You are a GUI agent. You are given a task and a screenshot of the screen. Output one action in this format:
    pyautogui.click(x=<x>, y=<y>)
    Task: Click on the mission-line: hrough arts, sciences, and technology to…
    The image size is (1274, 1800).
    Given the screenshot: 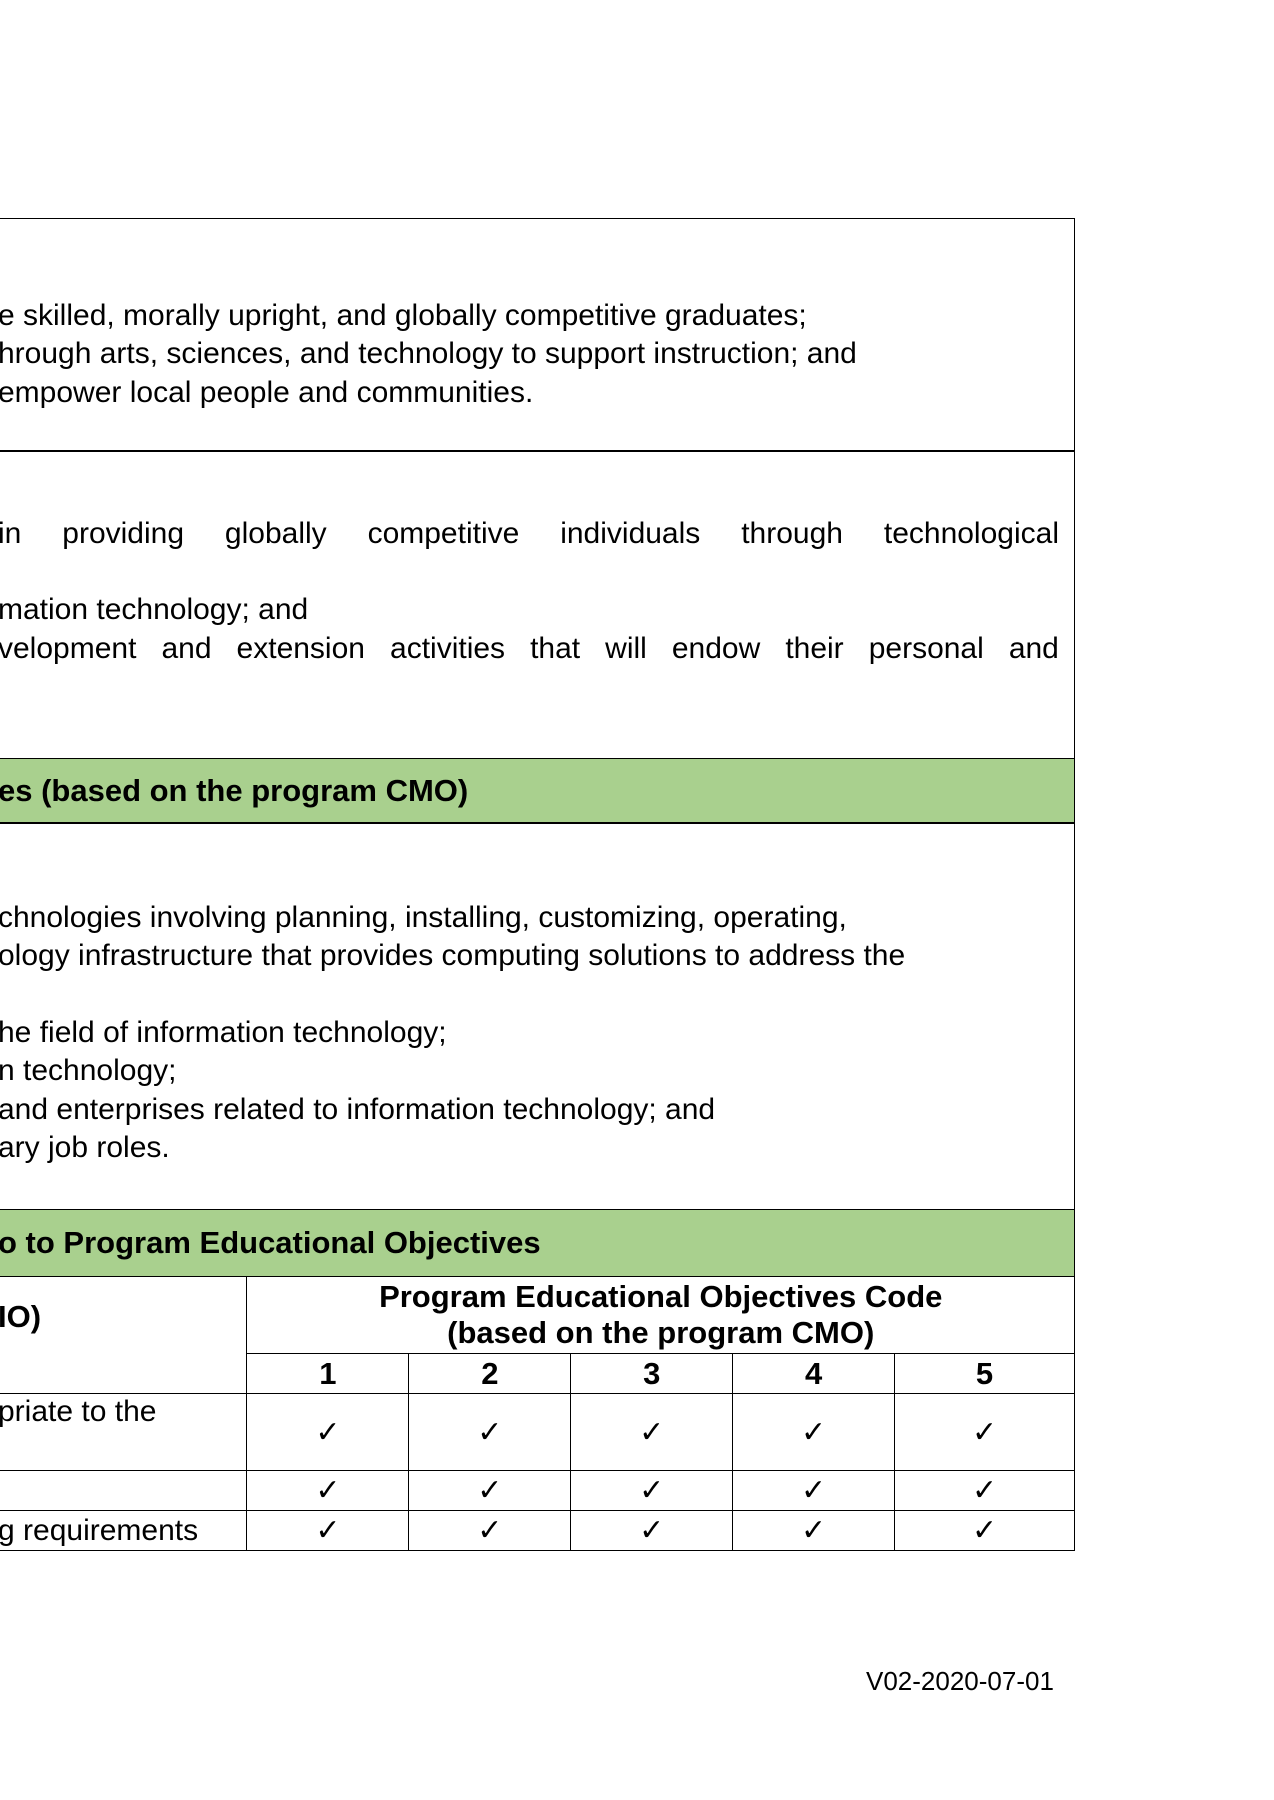 What is the action you would take?
    pyautogui.click(x=428, y=353)
    